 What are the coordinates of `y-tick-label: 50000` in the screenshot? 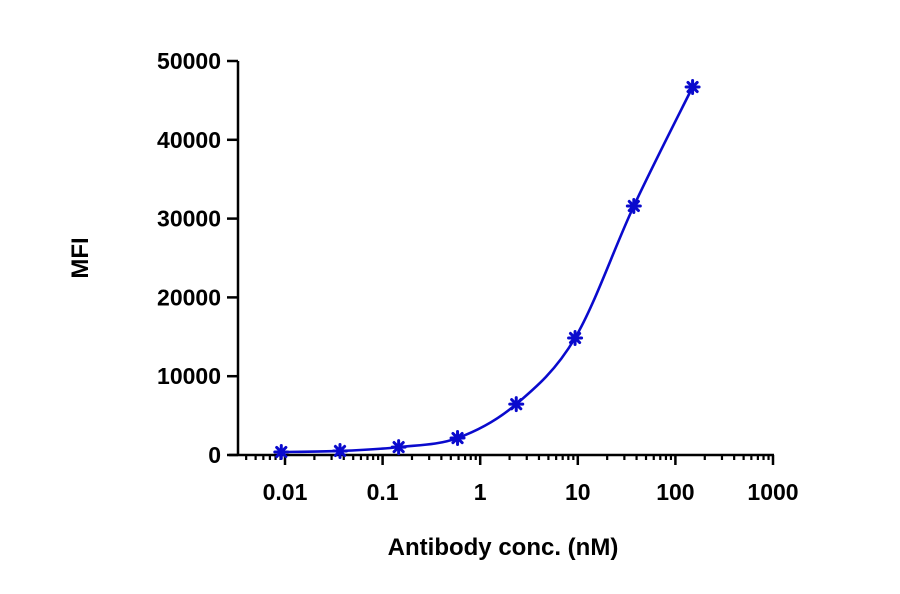 It's located at (189, 61).